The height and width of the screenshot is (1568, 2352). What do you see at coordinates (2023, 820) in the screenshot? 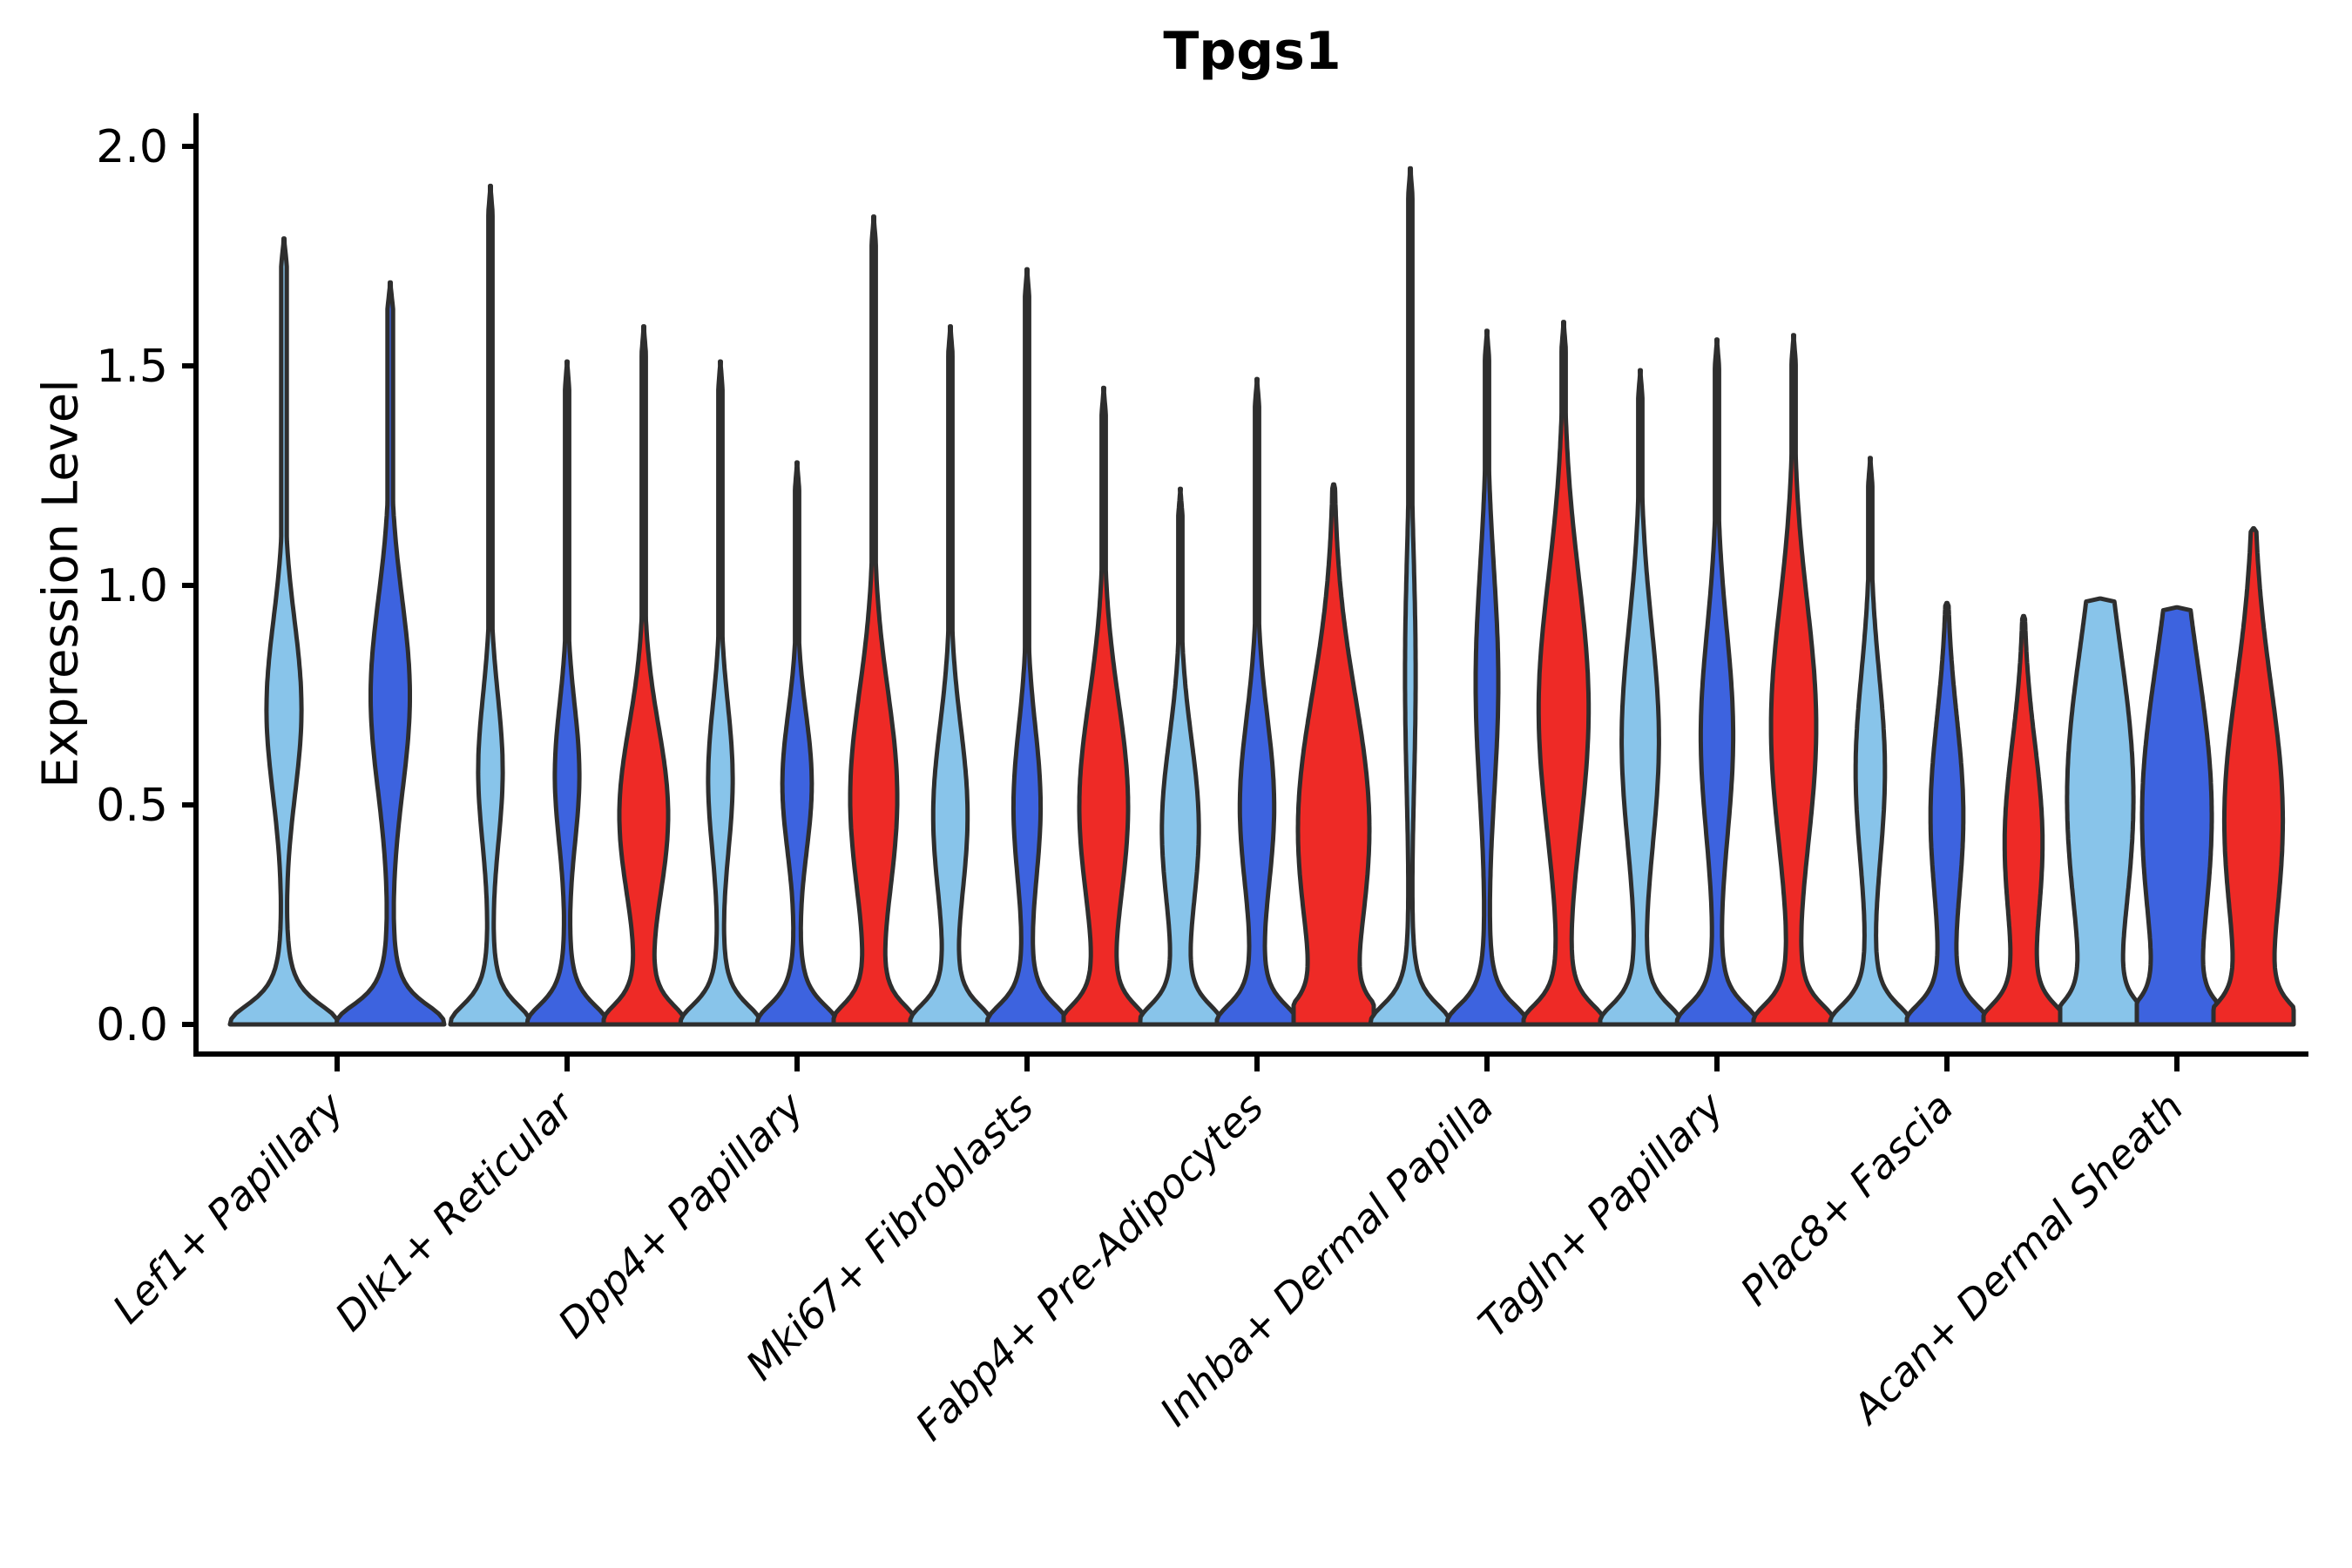
I see `violin-plac8-fascia-sample3` at bounding box center [2023, 820].